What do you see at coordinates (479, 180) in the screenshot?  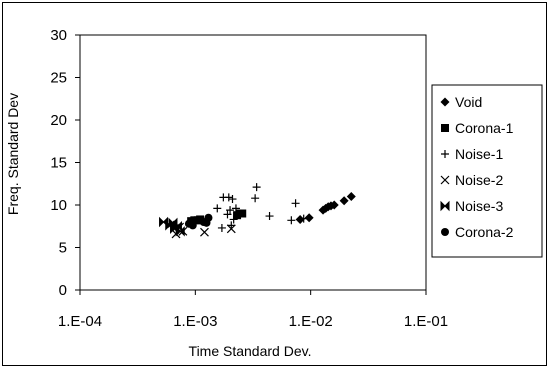 I see `legend-label-noise-2: Noise-2` at bounding box center [479, 180].